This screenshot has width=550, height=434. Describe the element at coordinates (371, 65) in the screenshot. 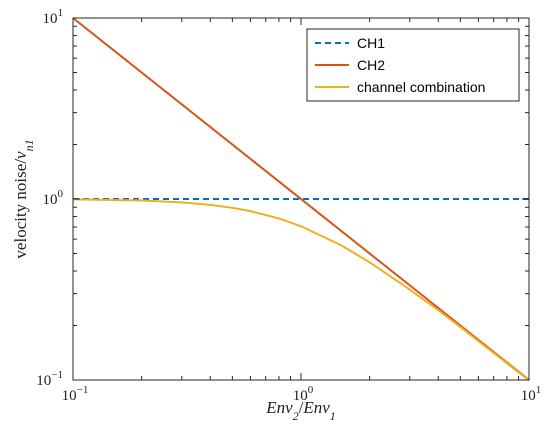

I see `legend-label-2: CH2` at that location.